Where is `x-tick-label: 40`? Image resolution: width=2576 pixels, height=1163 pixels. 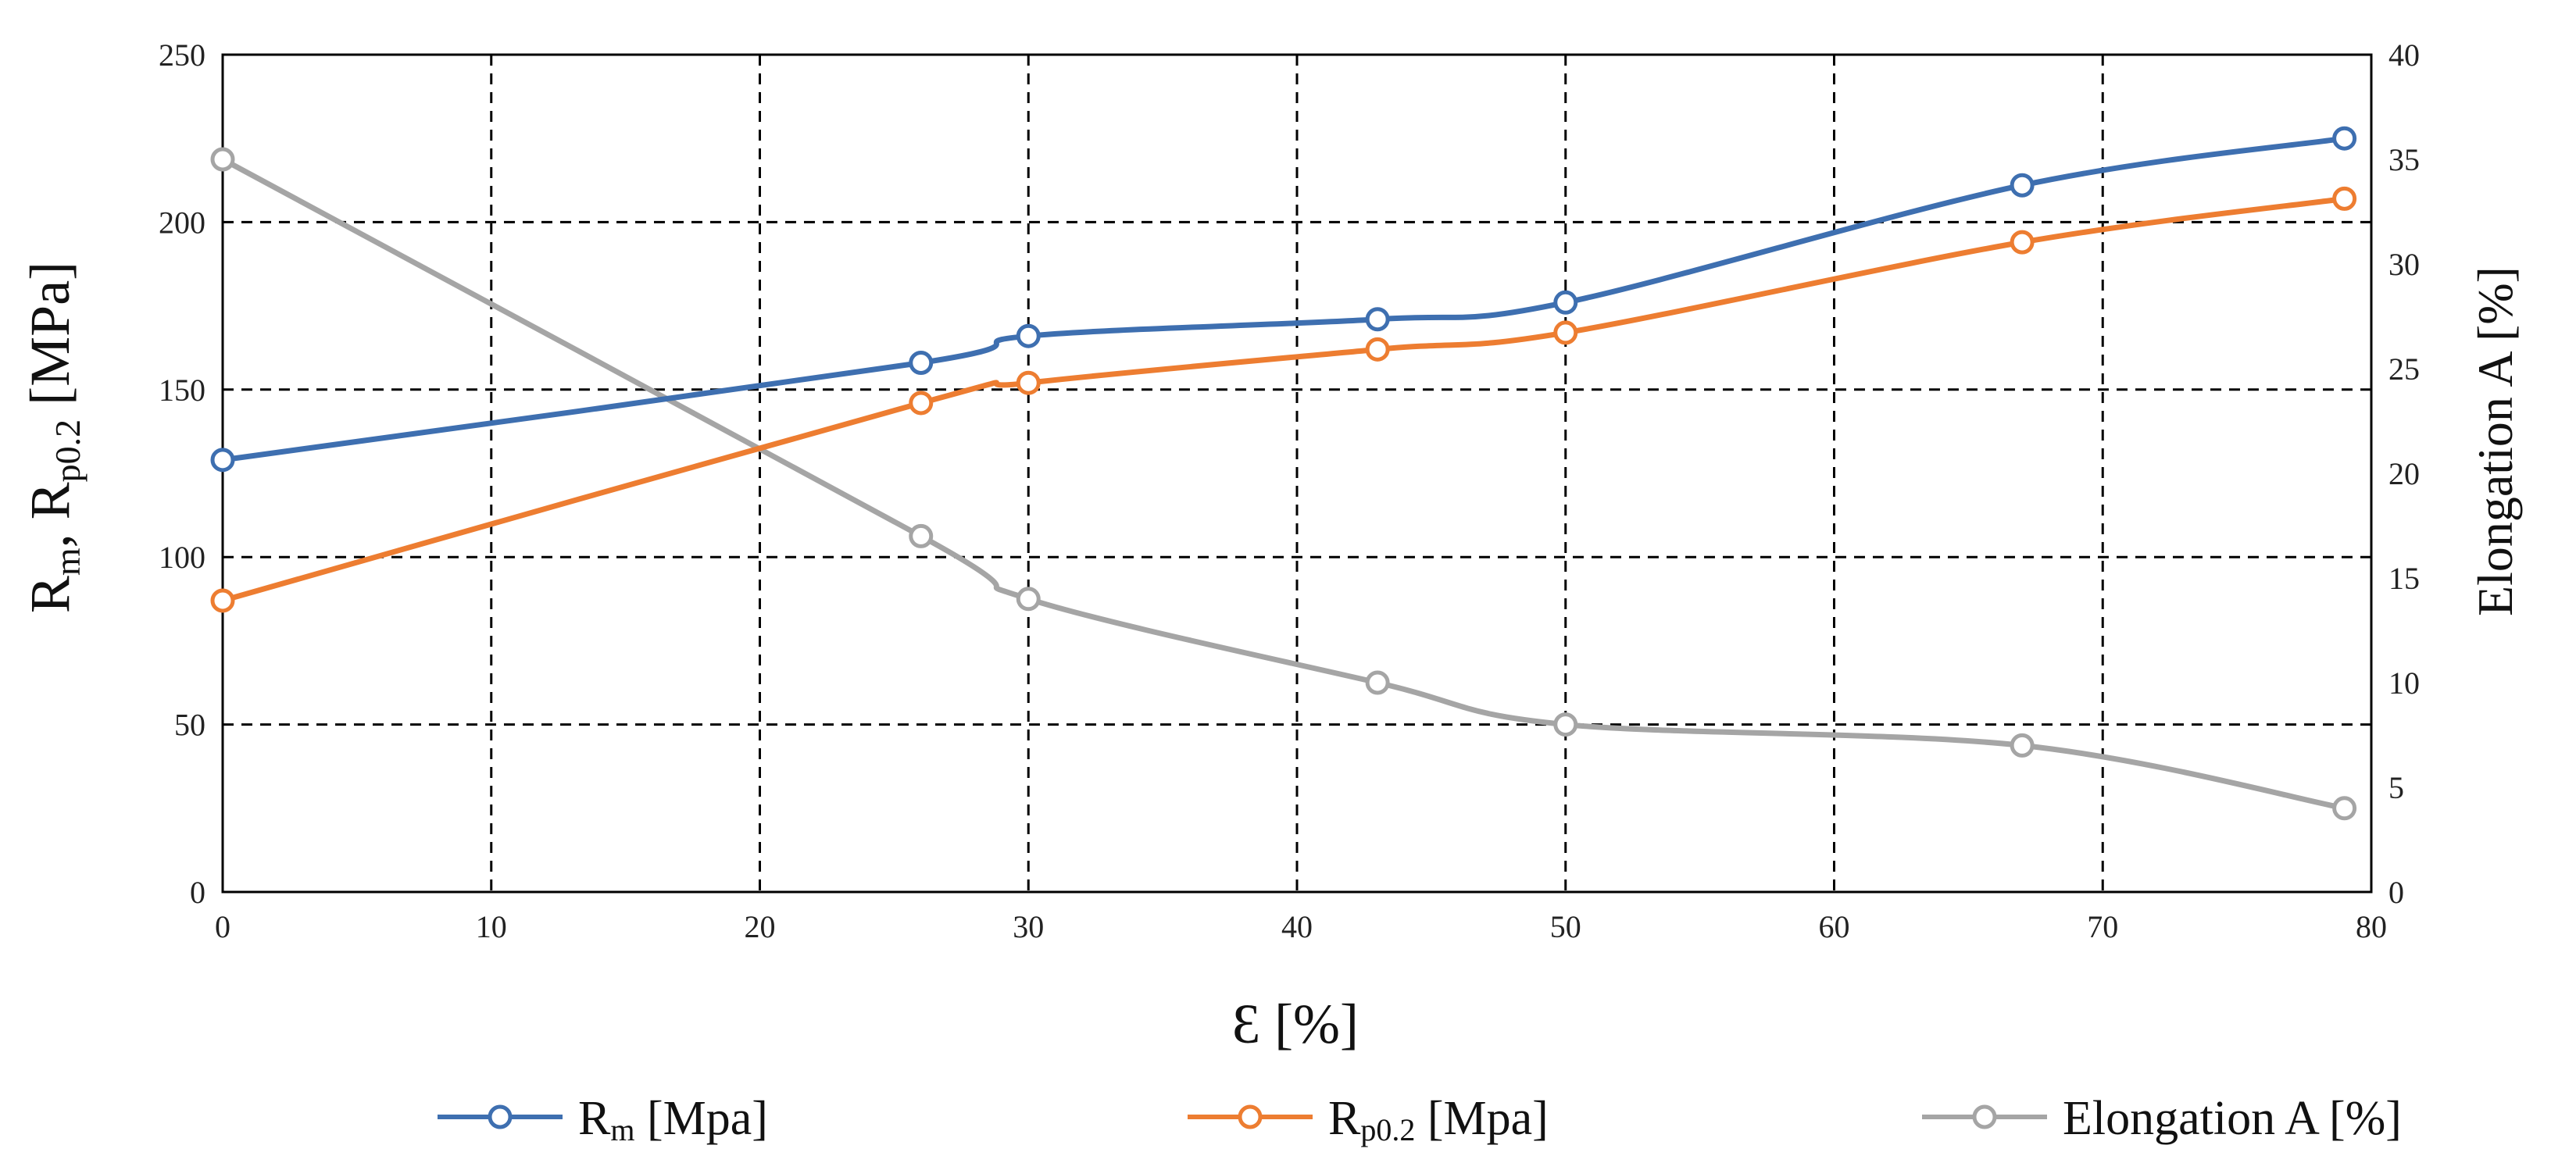
x-tick-label: 40 is located at coordinates (1297, 926).